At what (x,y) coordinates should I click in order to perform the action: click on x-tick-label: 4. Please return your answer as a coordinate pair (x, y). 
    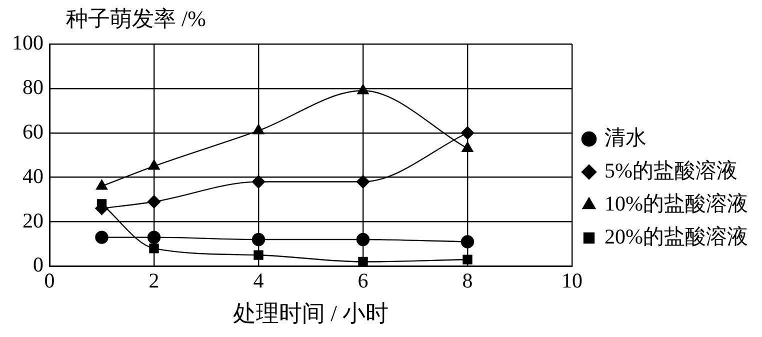
    Looking at the image, I should click on (258, 280).